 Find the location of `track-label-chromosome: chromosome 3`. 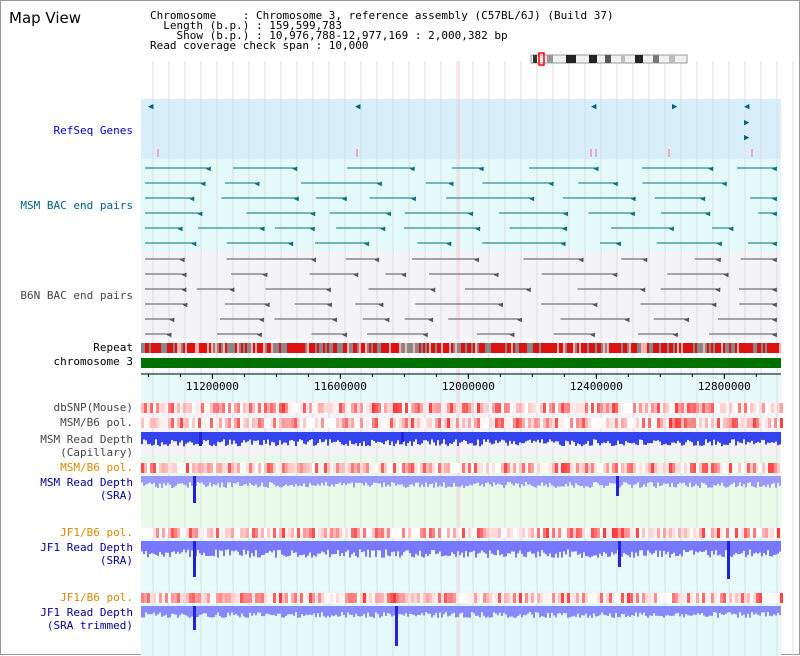

track-label-chromosome: chromosome 3 is located at coordinates (93, 361).